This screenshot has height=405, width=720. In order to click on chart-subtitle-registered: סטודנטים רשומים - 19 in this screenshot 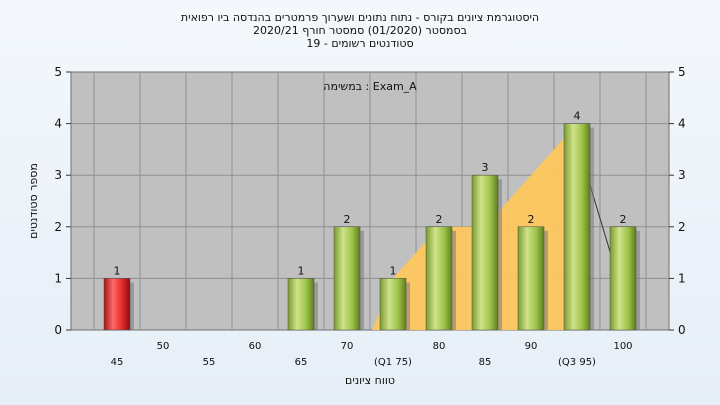, I will do `click(360, 43)`.